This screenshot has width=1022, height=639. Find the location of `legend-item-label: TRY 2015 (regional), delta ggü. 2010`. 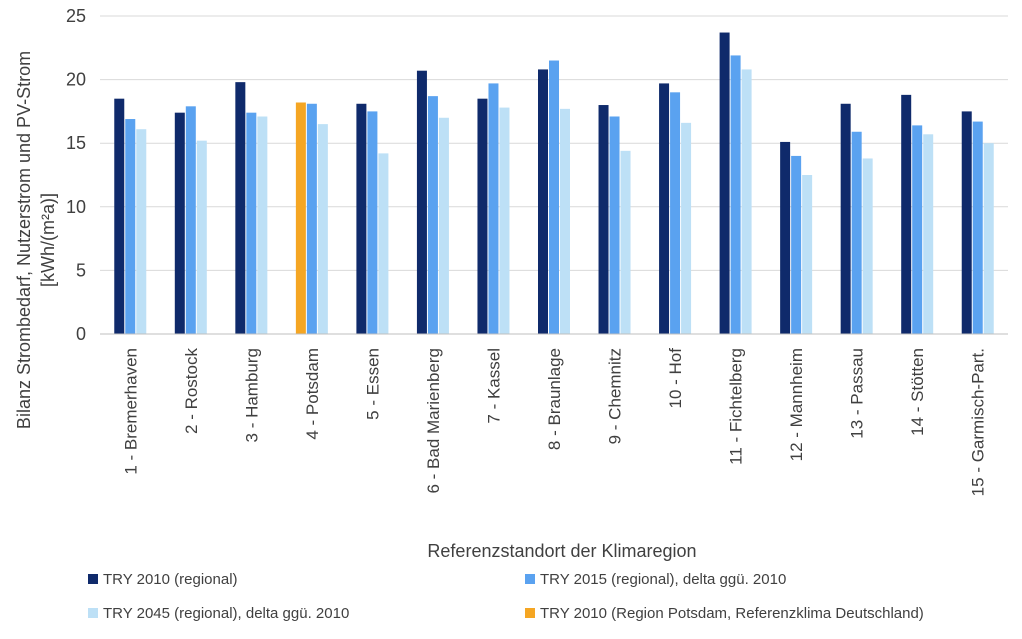

legend-item-label: TRY 2015 (regional), delta ggü. 2010 is located at coordinates (663, 579).